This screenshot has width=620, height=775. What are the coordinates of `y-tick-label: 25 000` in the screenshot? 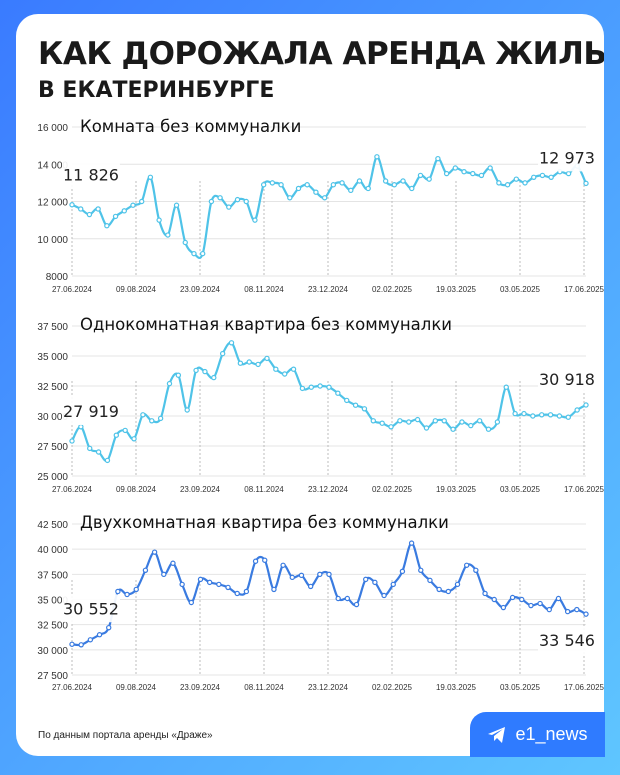 It's located at (52, 477).